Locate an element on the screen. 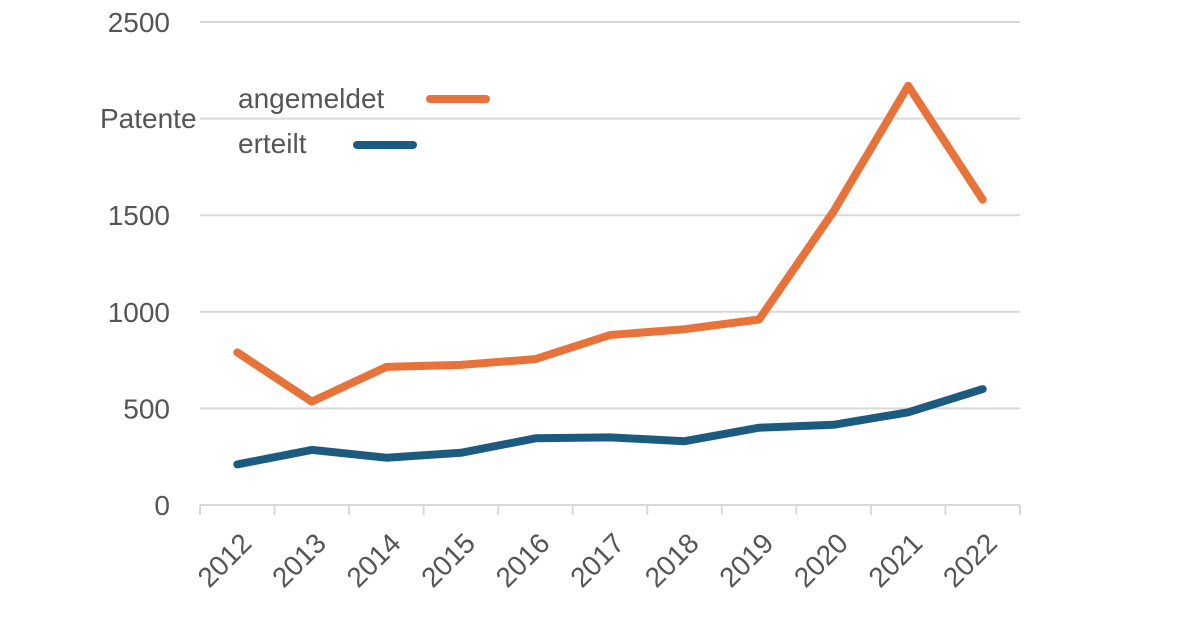 The width and height of the screenshot is (1180, 622). y-tick-label: 1000 is located at coordinates (139, 312).